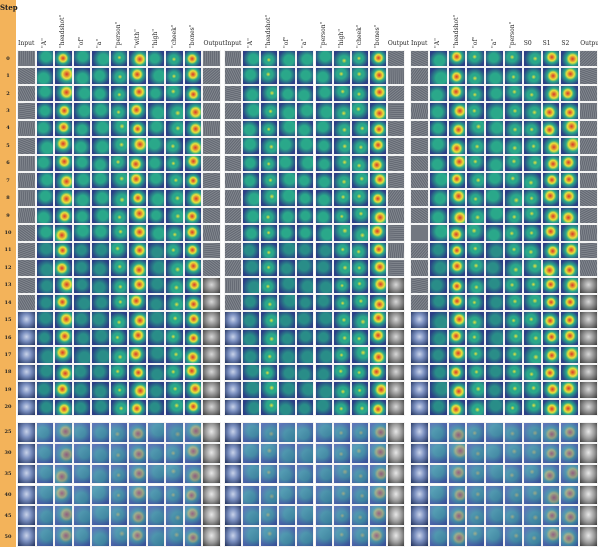 This screenshot has width=598, height=547. What do you see at coordinates (8, 453) in the screenshot?
I see `step-label: 30` at bounding box center [8, 453].